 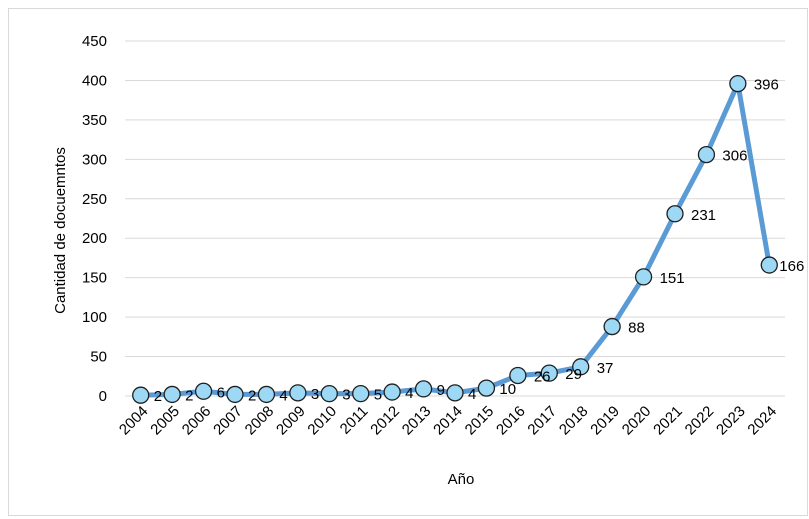 I want to click on x-tick-label: 2015, so click(x=480, y=421).